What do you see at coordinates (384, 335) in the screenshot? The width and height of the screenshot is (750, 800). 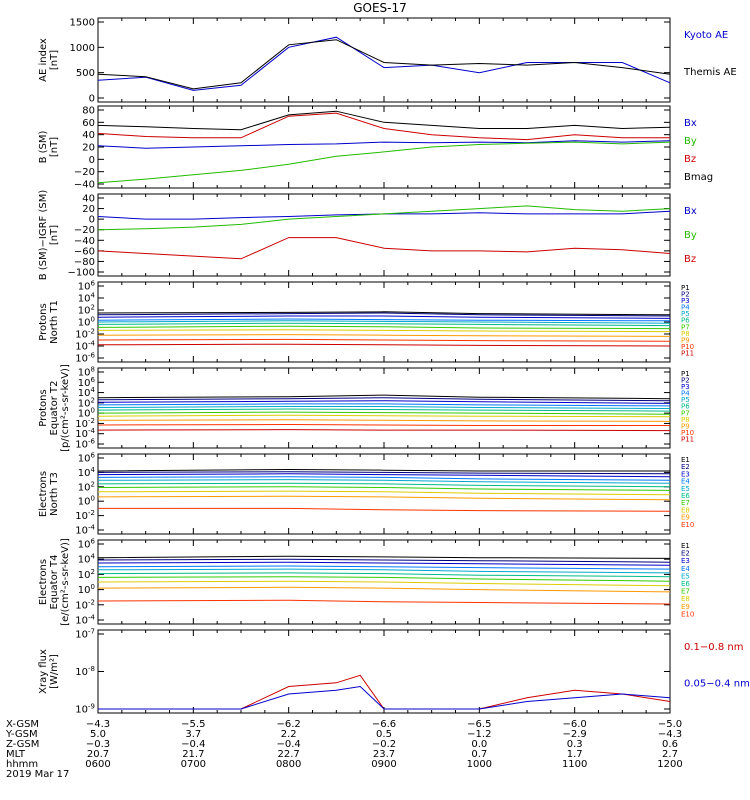 I see `series-line-p9` at bounding box center [384, 335].